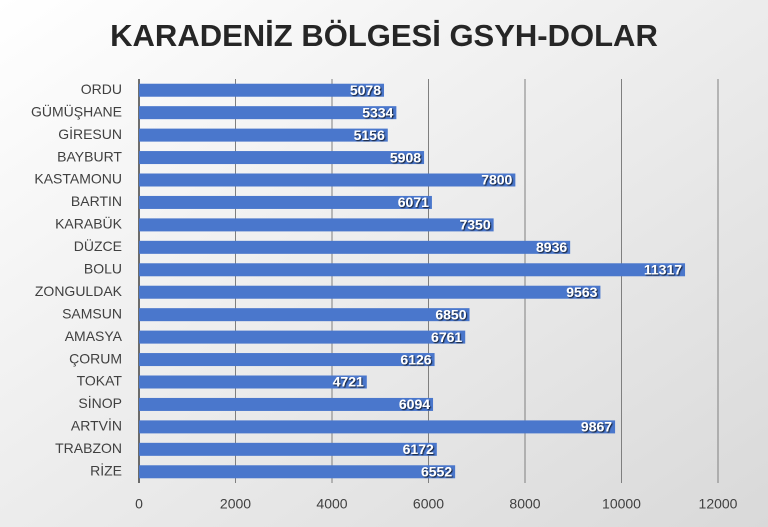 This screenshot has height=527, width=768. I want to click on value-label: 9563, so click(581, 292).